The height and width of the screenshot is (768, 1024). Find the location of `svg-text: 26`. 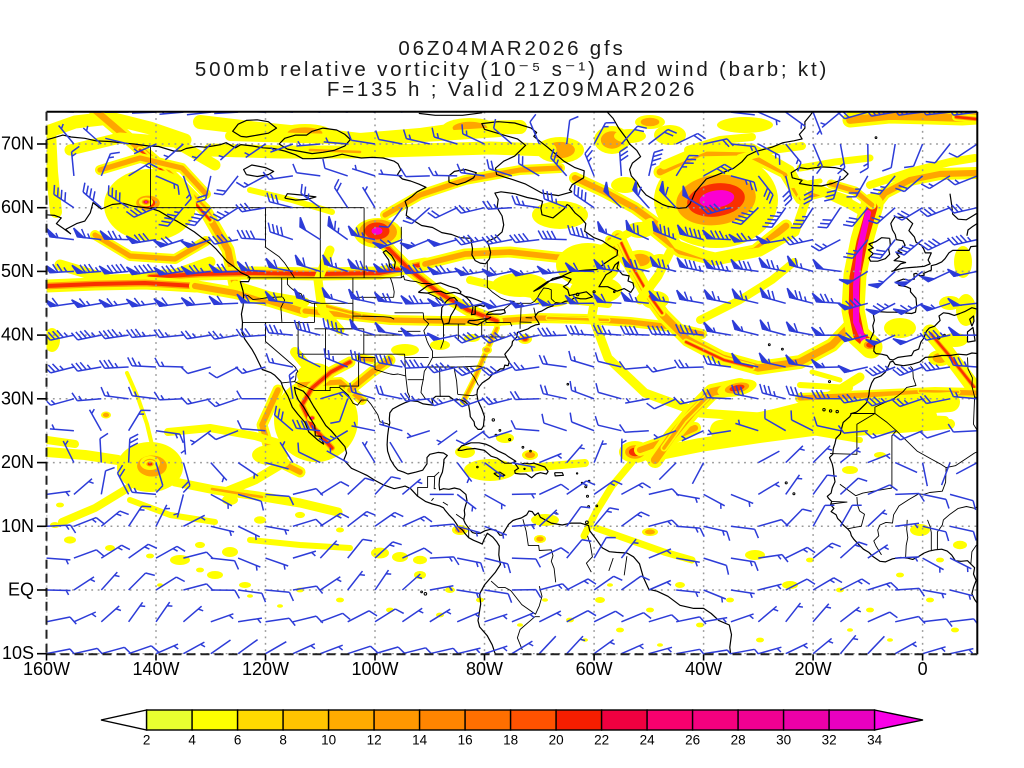

svg-text: 26 is located at coordinates (692, 740).